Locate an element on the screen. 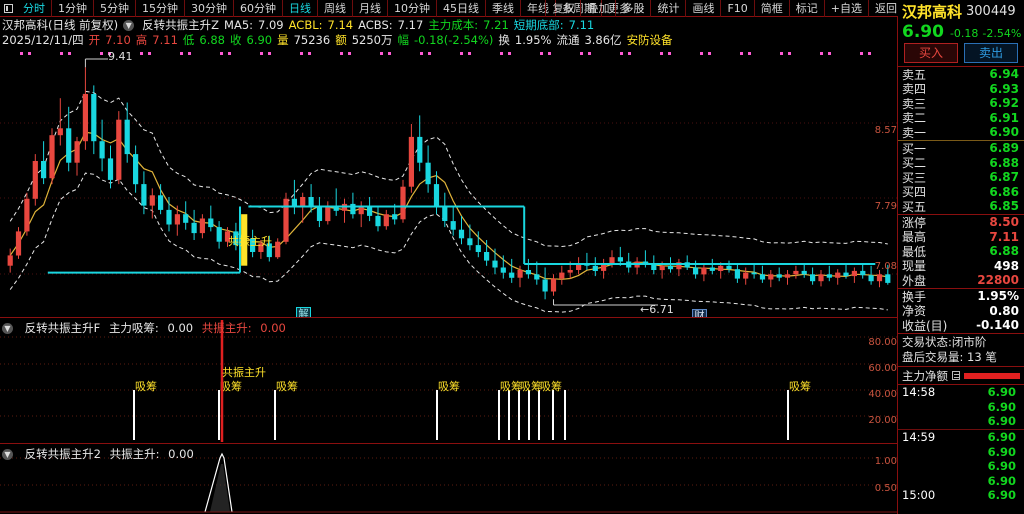  bid-row-3: 买三 6.87 is located at coordinates (961, 177).